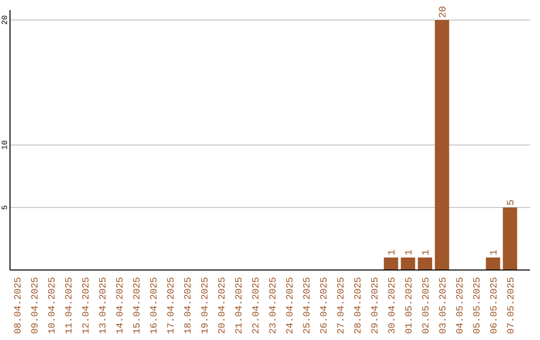 The height and width of the screenshot is (340, 540). What do you see at coordinates (426, 305) in the screenshot?
I see `x-tick-label: 02.05.2025` at bounding box center [426, 305].